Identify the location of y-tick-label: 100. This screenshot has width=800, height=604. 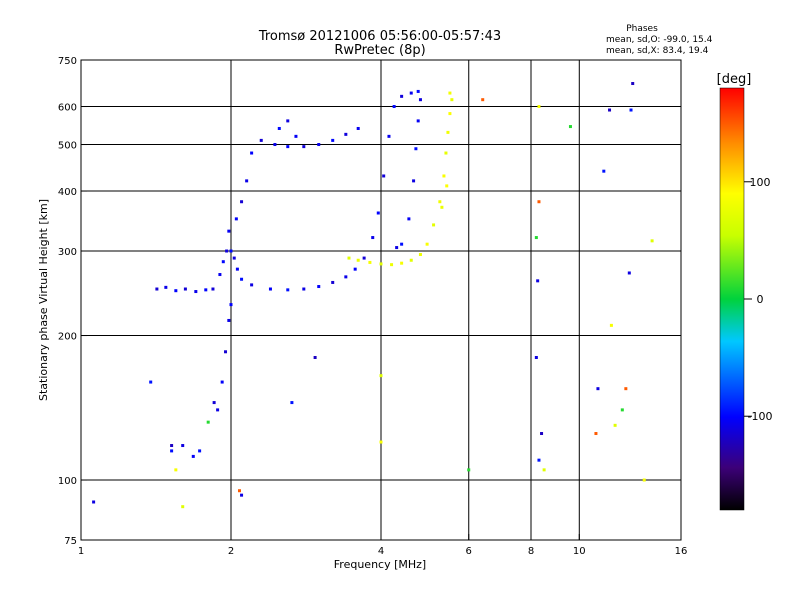
(67, 481).